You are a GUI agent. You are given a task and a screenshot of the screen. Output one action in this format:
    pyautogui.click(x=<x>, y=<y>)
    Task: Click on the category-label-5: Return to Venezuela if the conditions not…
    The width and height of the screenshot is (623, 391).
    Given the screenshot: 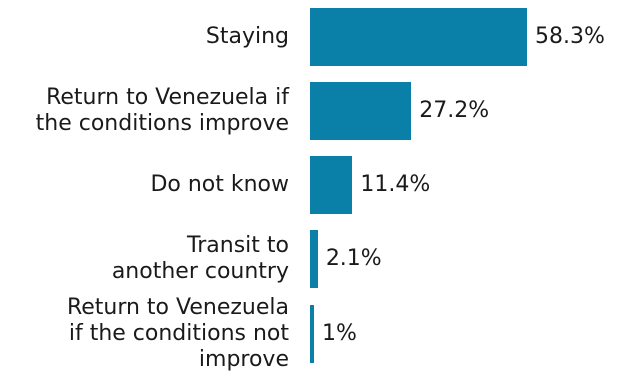 What is the action you would take?
    pyautogui.click(x=144, y=334)
    